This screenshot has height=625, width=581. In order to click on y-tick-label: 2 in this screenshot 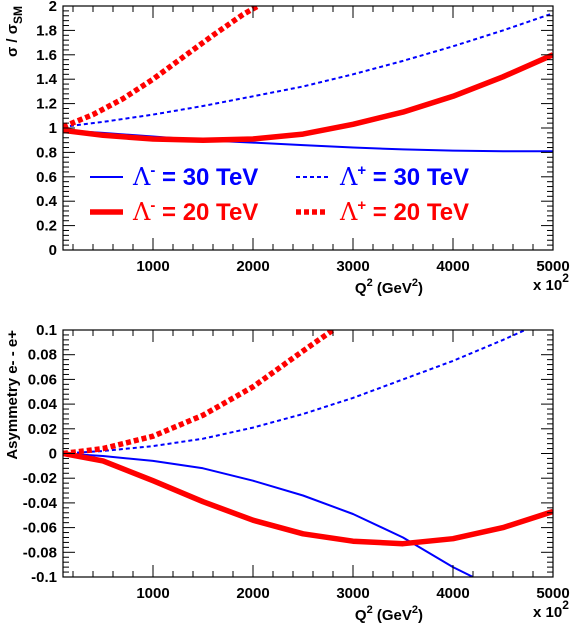, I will do `click(53, 7)`.